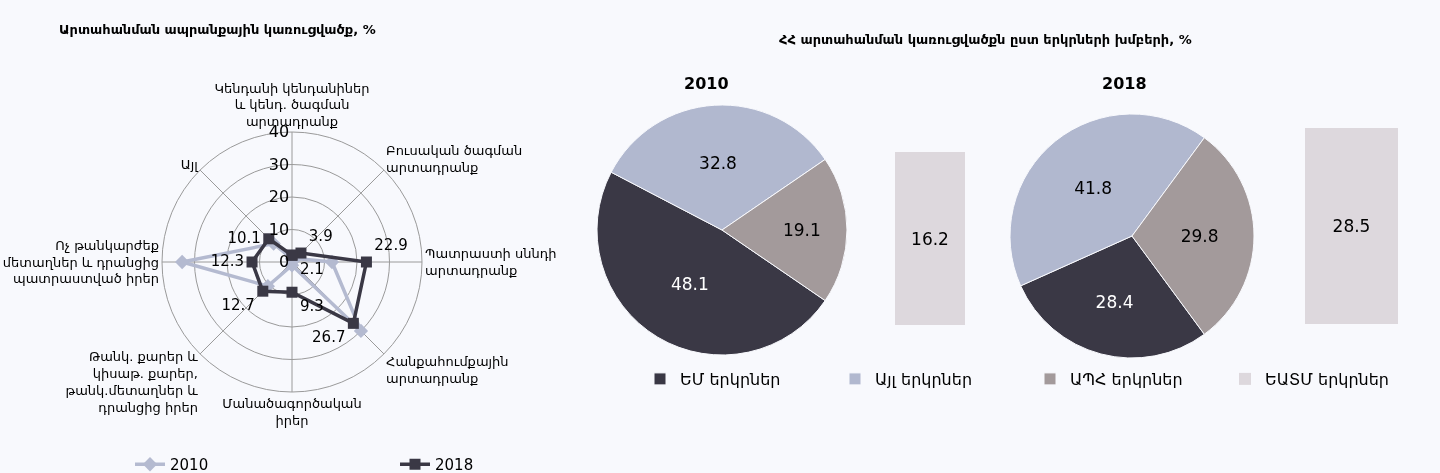 This screenshot has height=473, width=1440. What do you see at coordinates (718, 162) in the screenshot?
I see `data-label: 32.8` at bounding box center [718, 162].